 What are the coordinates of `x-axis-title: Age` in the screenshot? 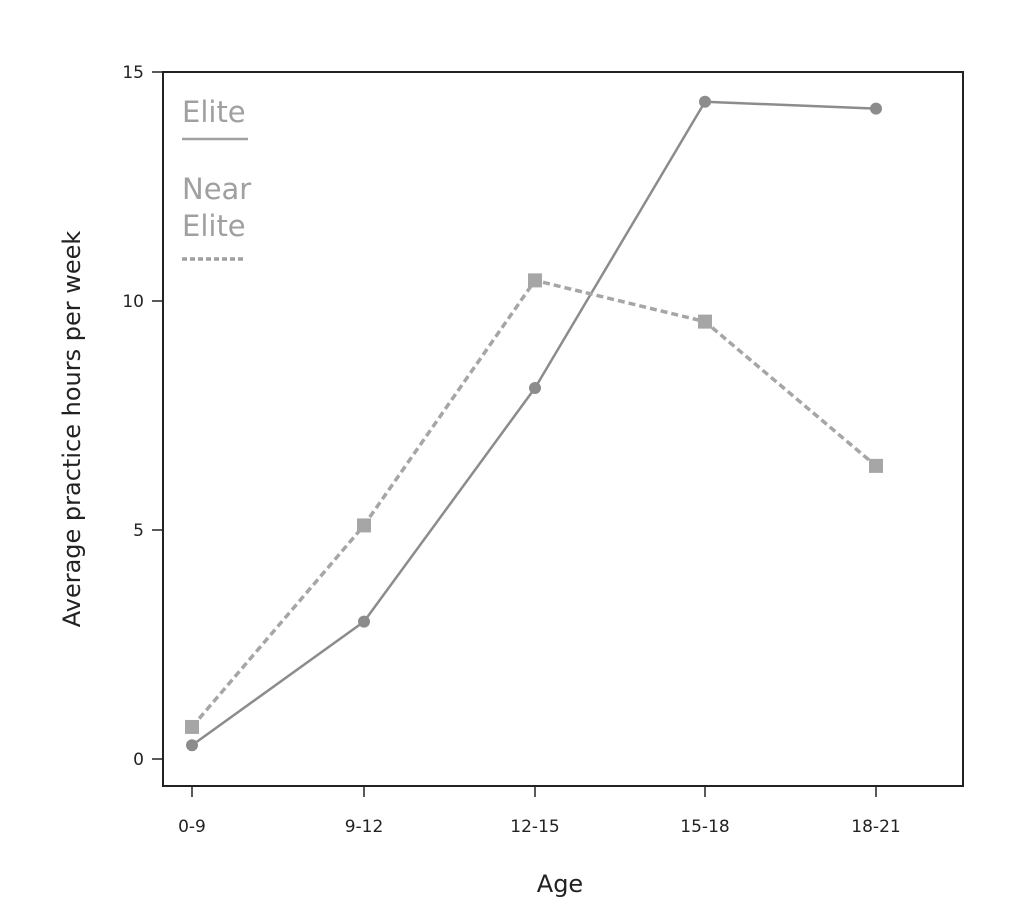 It's located at (560, 884).